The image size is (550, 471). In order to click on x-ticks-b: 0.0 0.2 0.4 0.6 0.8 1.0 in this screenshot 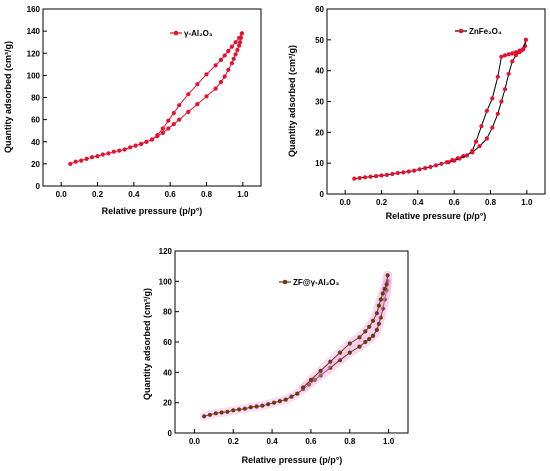, I will do `click(436, 198)`.